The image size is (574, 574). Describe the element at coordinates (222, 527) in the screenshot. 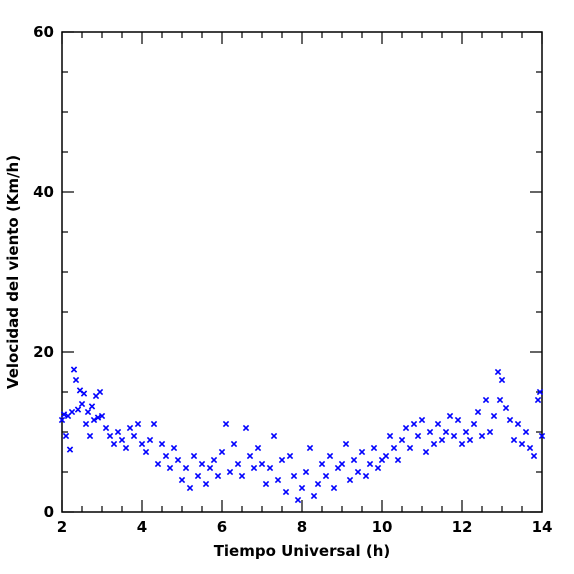

I see `x-tick-label: 6` at that location.